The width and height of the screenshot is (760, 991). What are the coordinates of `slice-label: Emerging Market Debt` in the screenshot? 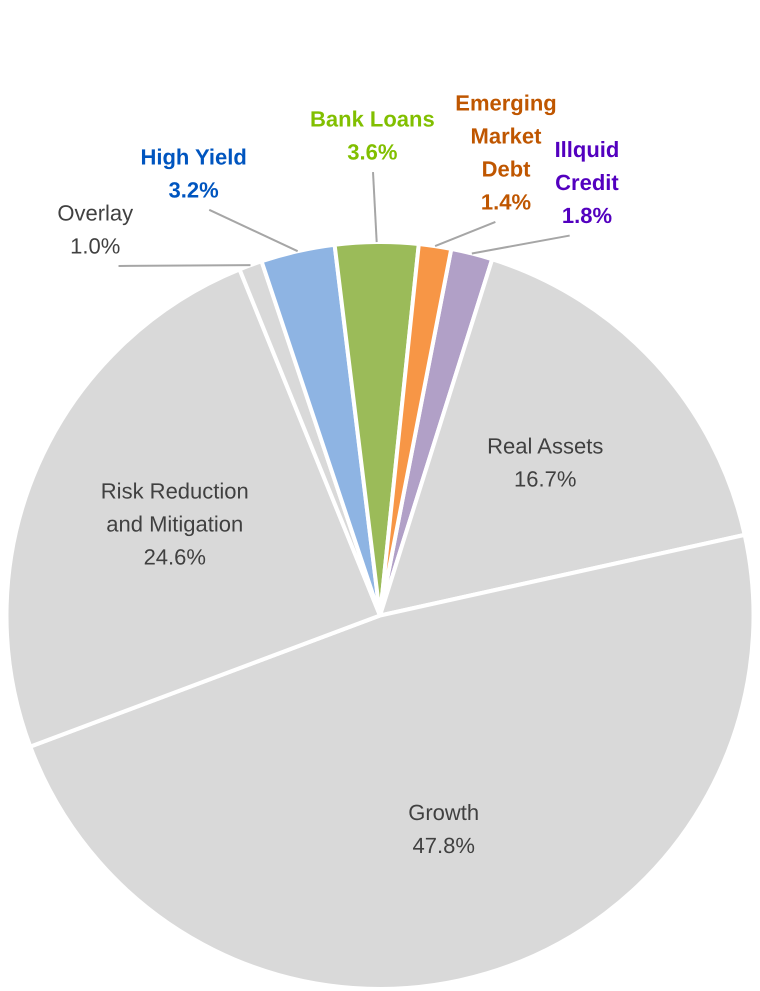 It's located at (506, 136).